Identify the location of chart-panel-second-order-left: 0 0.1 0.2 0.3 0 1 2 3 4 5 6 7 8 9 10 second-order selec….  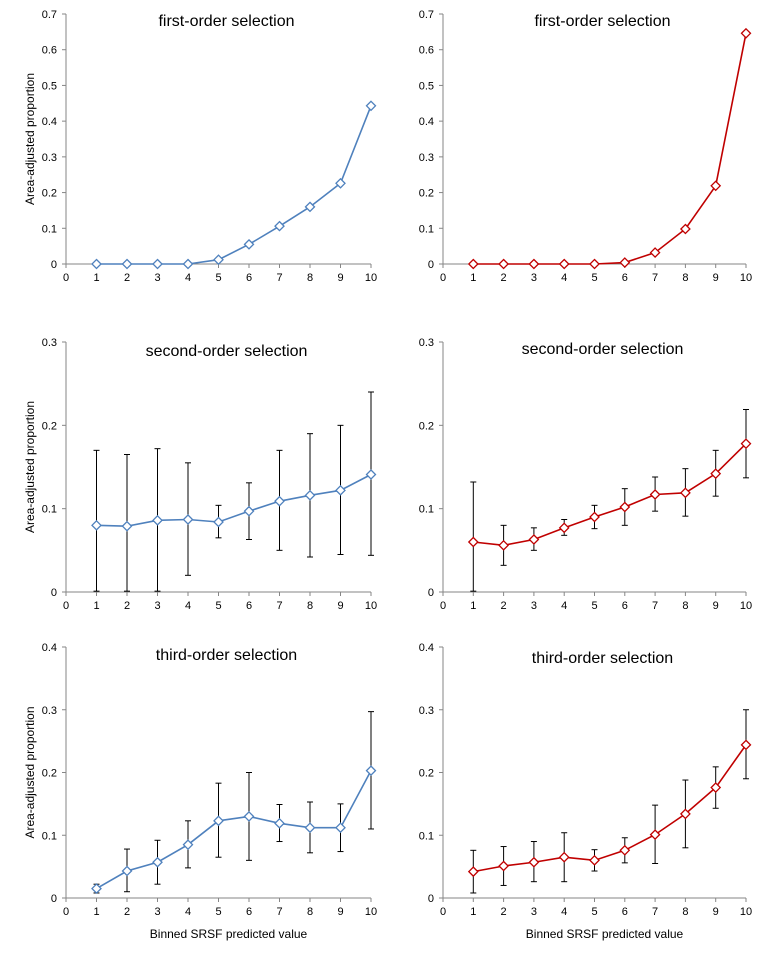
(200, 474).